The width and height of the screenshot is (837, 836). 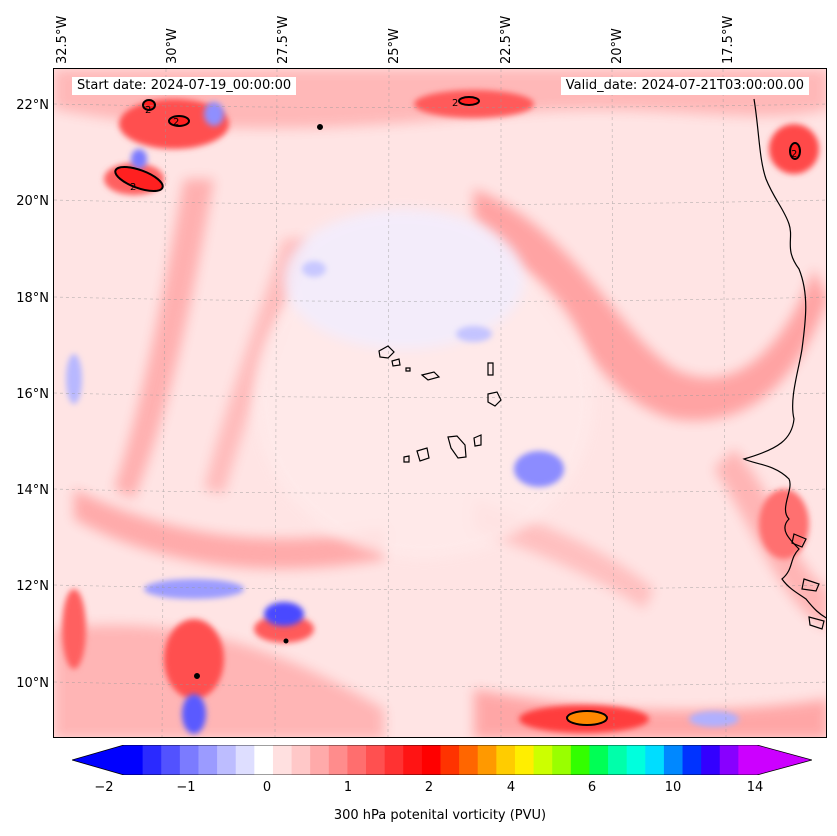 What do you see at coordinates (463, 145) in the screenshot?
I see `contour-labels: 2 2 2 2 2` at bounding box center [463, 145].